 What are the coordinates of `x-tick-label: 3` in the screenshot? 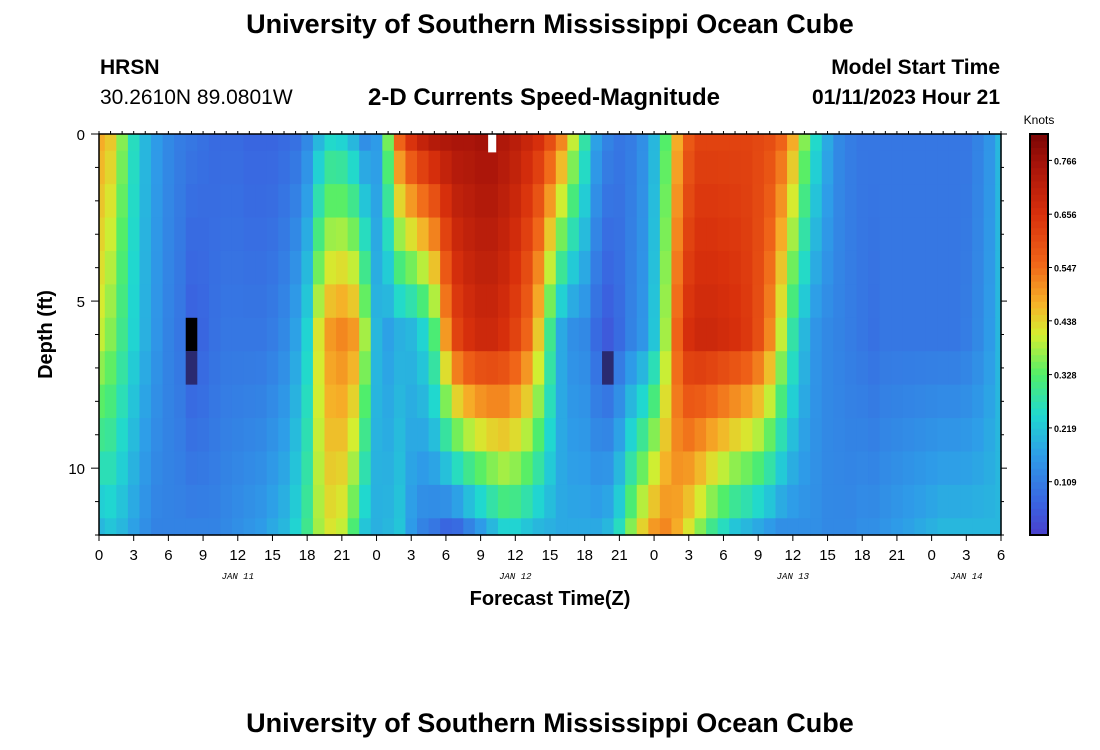 It's located at (134, 555).